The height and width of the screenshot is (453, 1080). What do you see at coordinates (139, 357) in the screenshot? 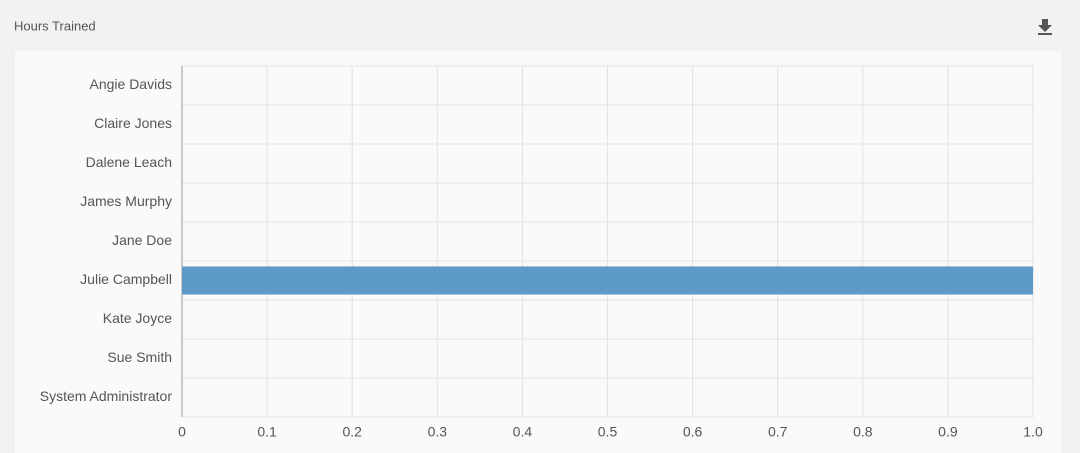
I see `y-tick-label: Sue Smith` at bounding box center [139, 357].